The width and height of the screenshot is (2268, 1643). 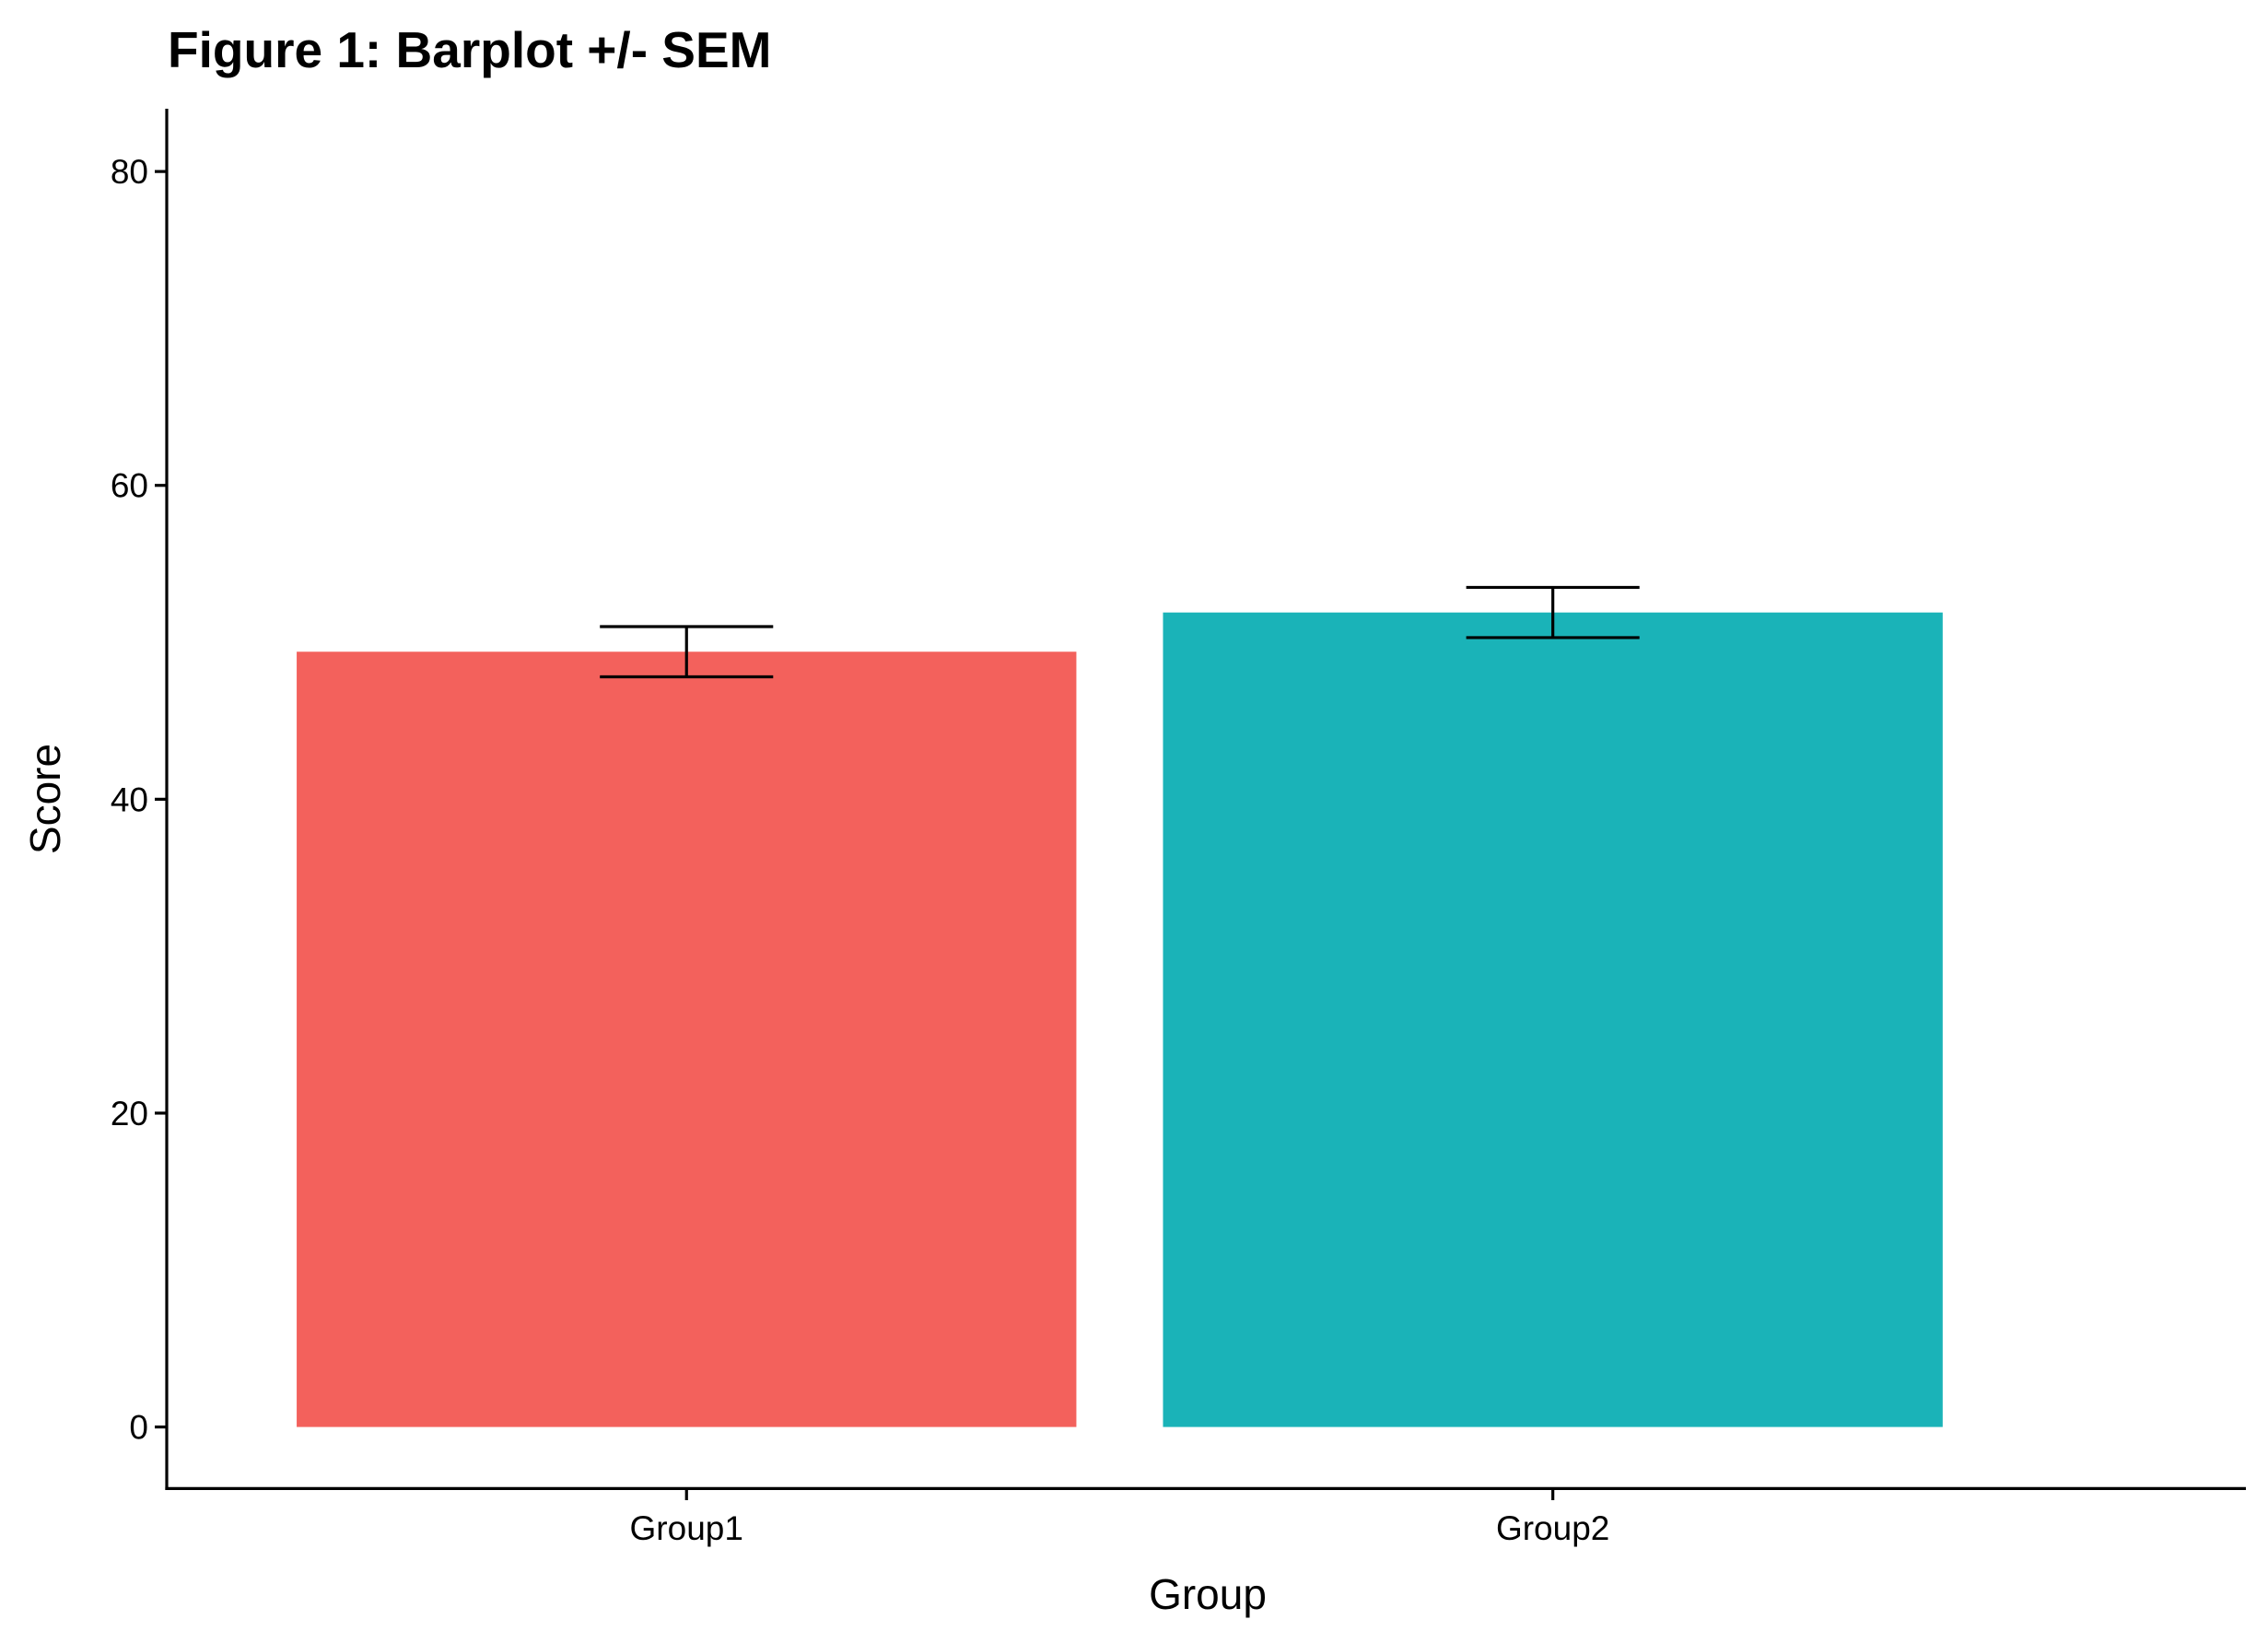 What do you see at coordinates (1552, 1528) in the screenshot?
I see `x-tick-label: Group2` at bounding box center [1552, 1528].